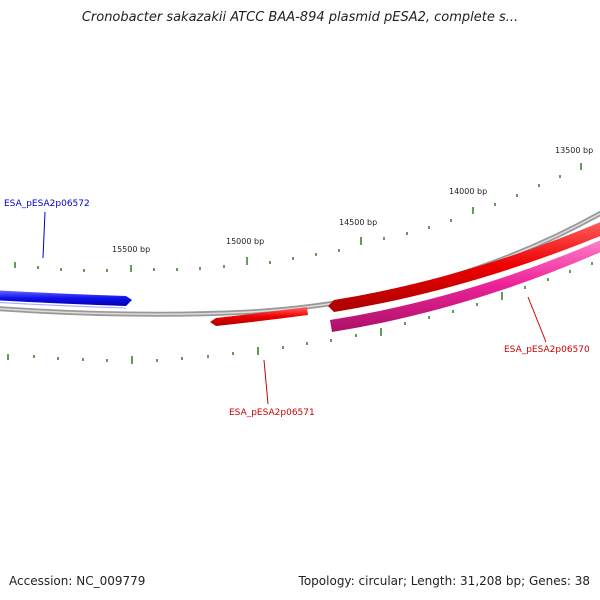  I want to click on tick-label-15500: 15500 bp, so click(131, 249).